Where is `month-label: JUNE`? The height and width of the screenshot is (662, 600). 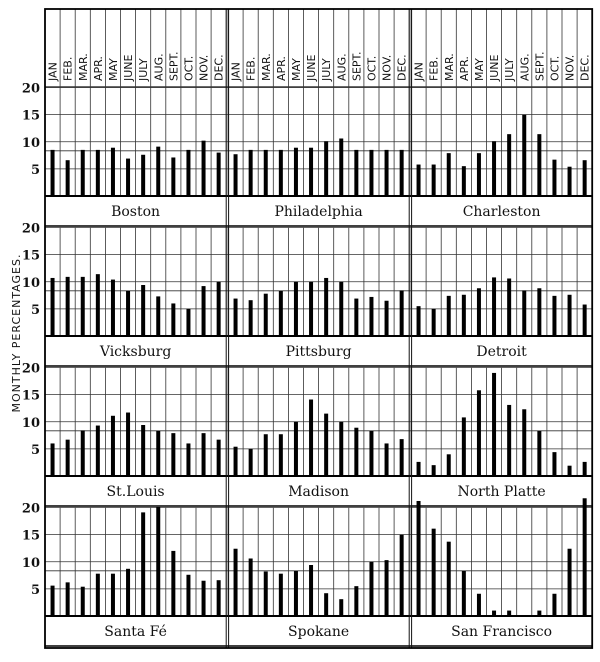
month-label: JUNE is located at coordinates (128, 68).